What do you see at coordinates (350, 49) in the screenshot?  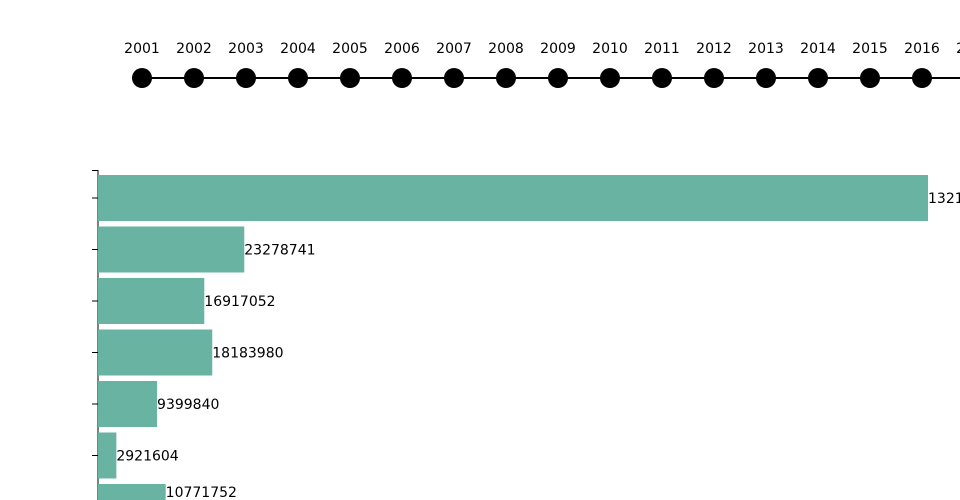 I see `year-label-2005: 2005` at bounding box center [350, 49].